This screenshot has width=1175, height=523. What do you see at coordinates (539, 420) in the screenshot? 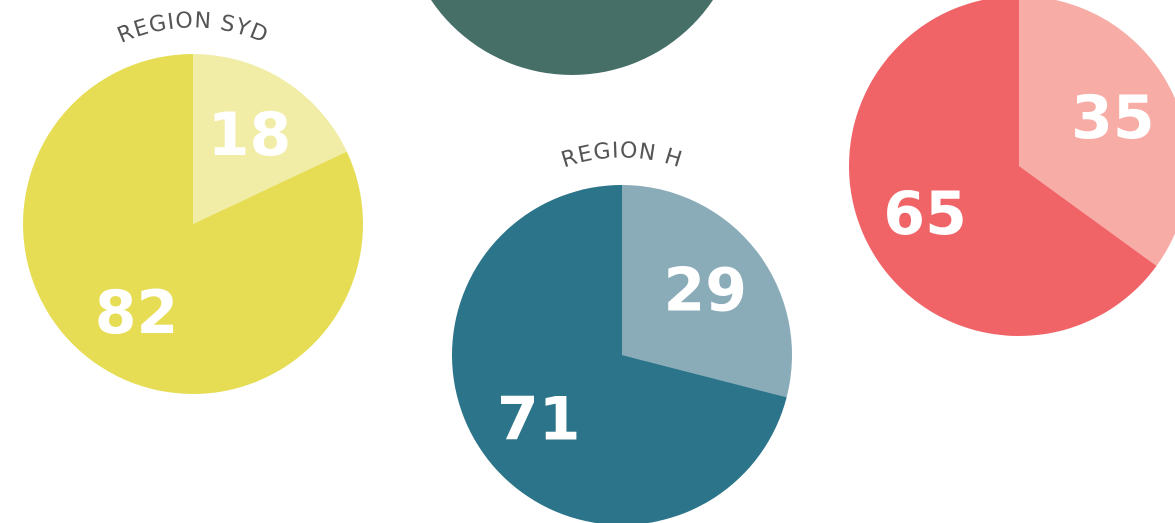
I see `slice-label: 71` at bounding box center [539, 420].